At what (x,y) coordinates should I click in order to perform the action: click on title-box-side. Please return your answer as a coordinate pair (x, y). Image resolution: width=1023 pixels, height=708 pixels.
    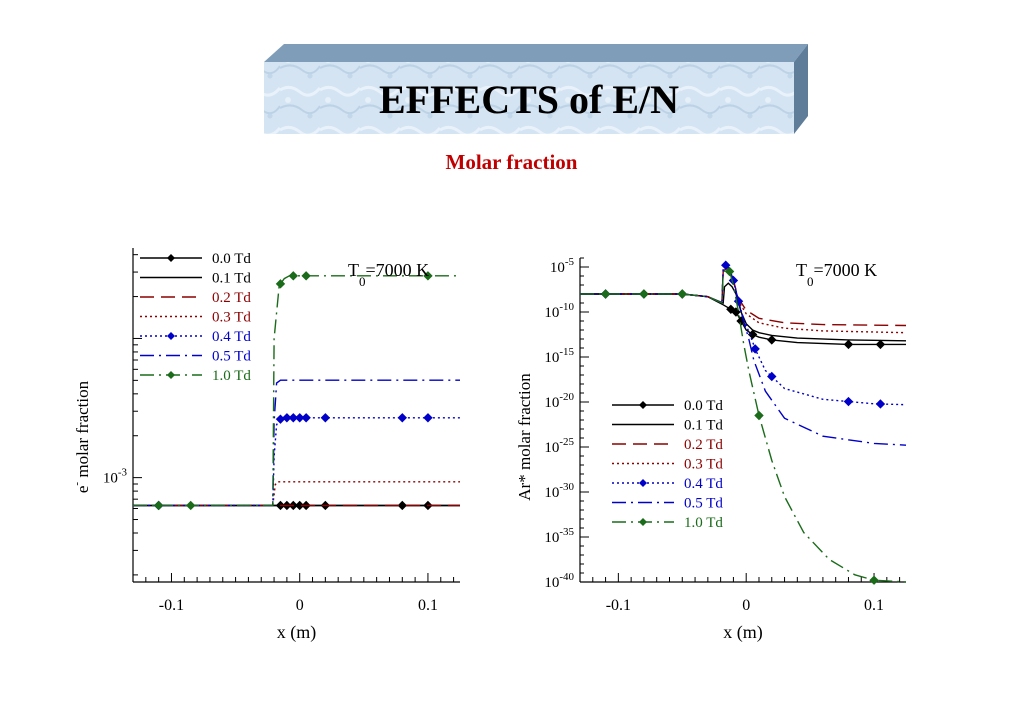
    Looking at the image, I should click on (801, 89).